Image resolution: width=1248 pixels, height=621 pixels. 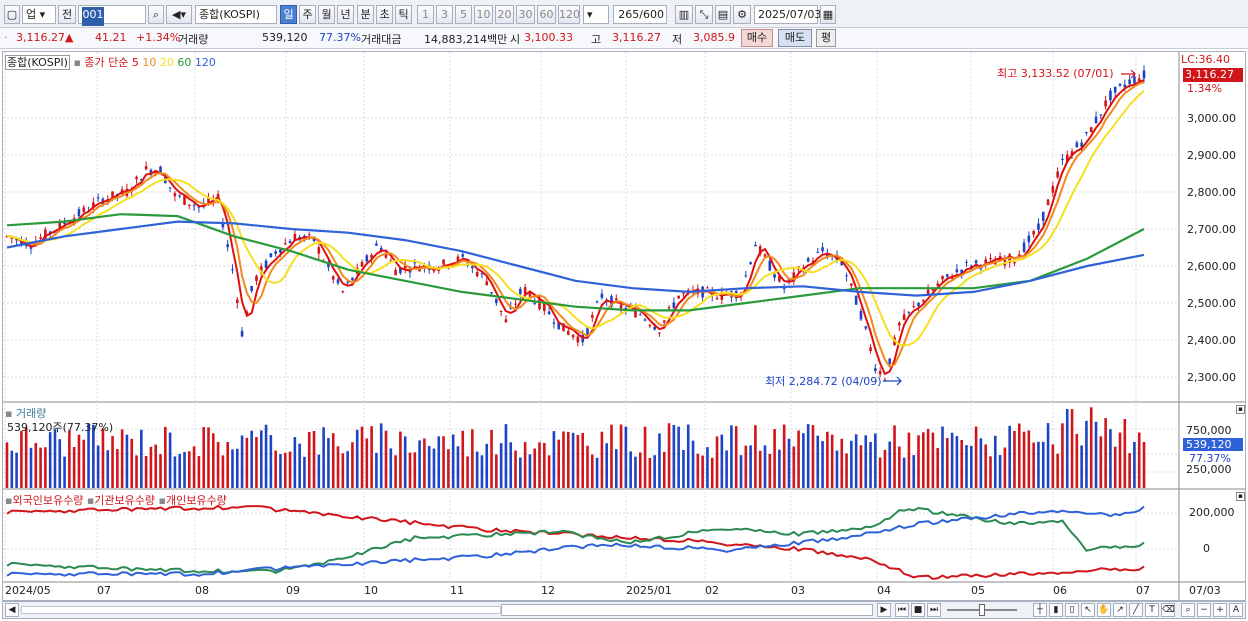 I want to click on count-field: 265/600, so click(x=640, y=14).